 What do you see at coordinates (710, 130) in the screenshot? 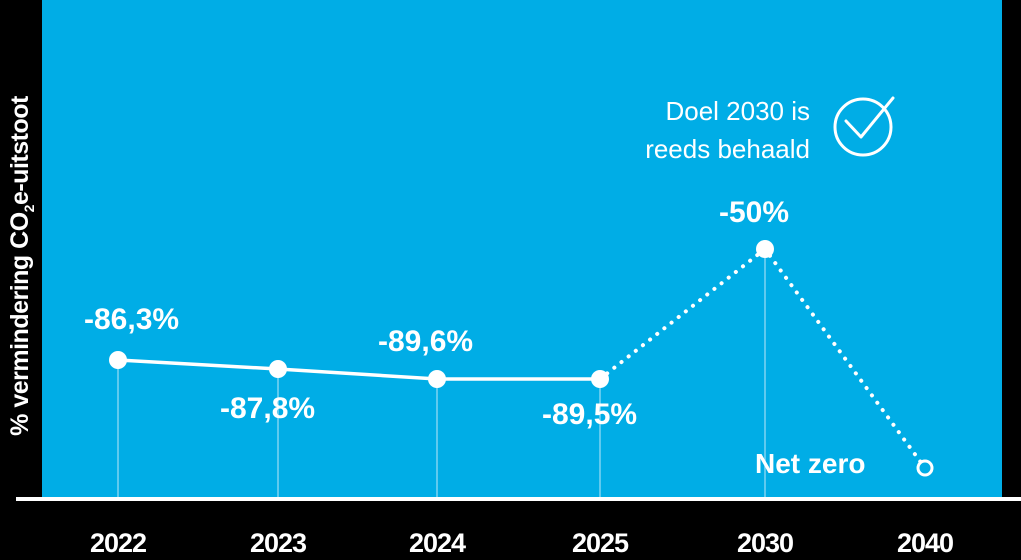
I see `goal-annotation: Doel 2030 is reeds behaald` at bounding box center [710, 130].